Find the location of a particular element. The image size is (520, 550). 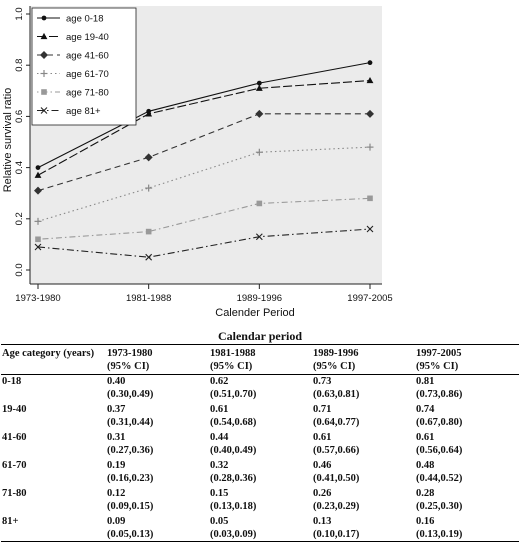

cell-value: 0.44 is located at coordinates (219, 437).